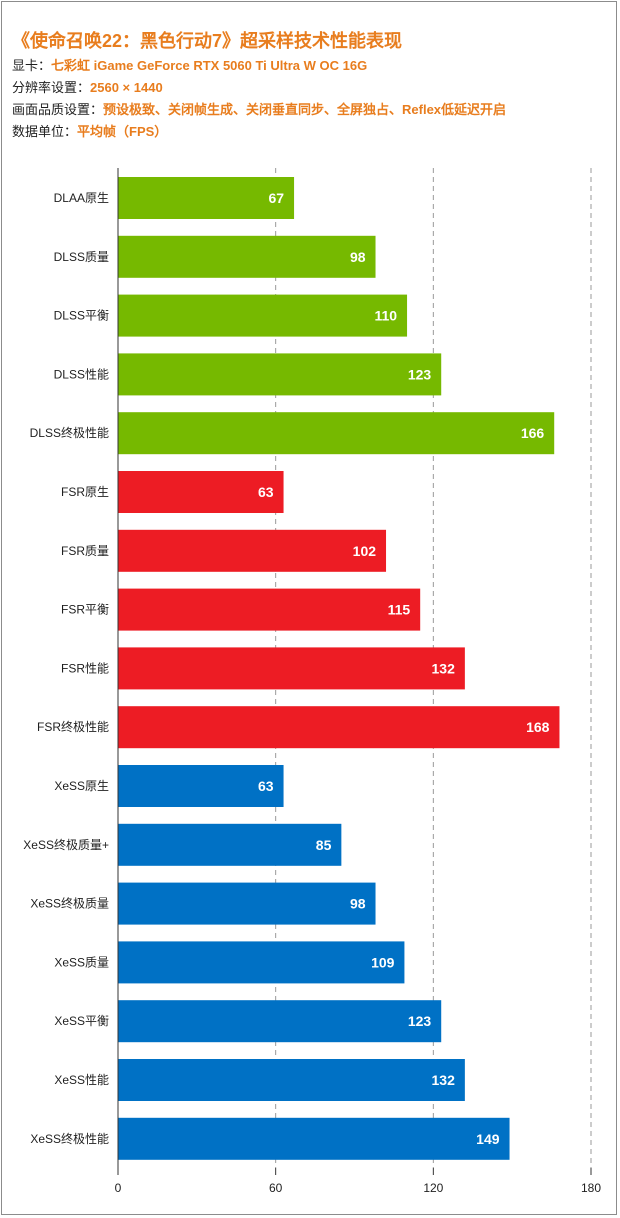  I want to click on category-label: DLSS性能, so click(81, 374).